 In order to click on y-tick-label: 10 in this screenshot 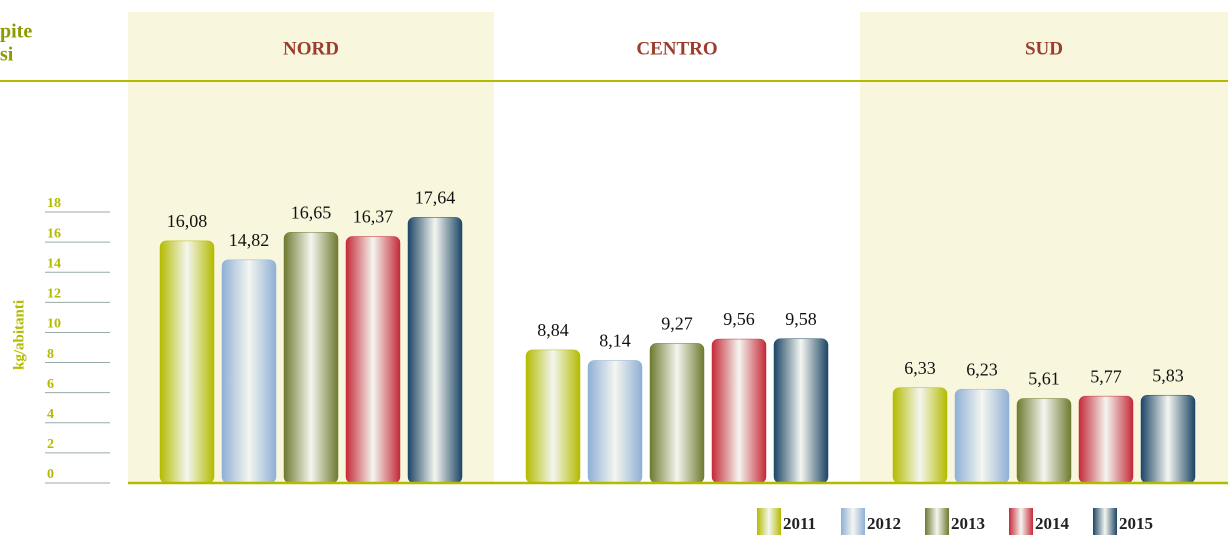, I will do `click(54, 324)`.